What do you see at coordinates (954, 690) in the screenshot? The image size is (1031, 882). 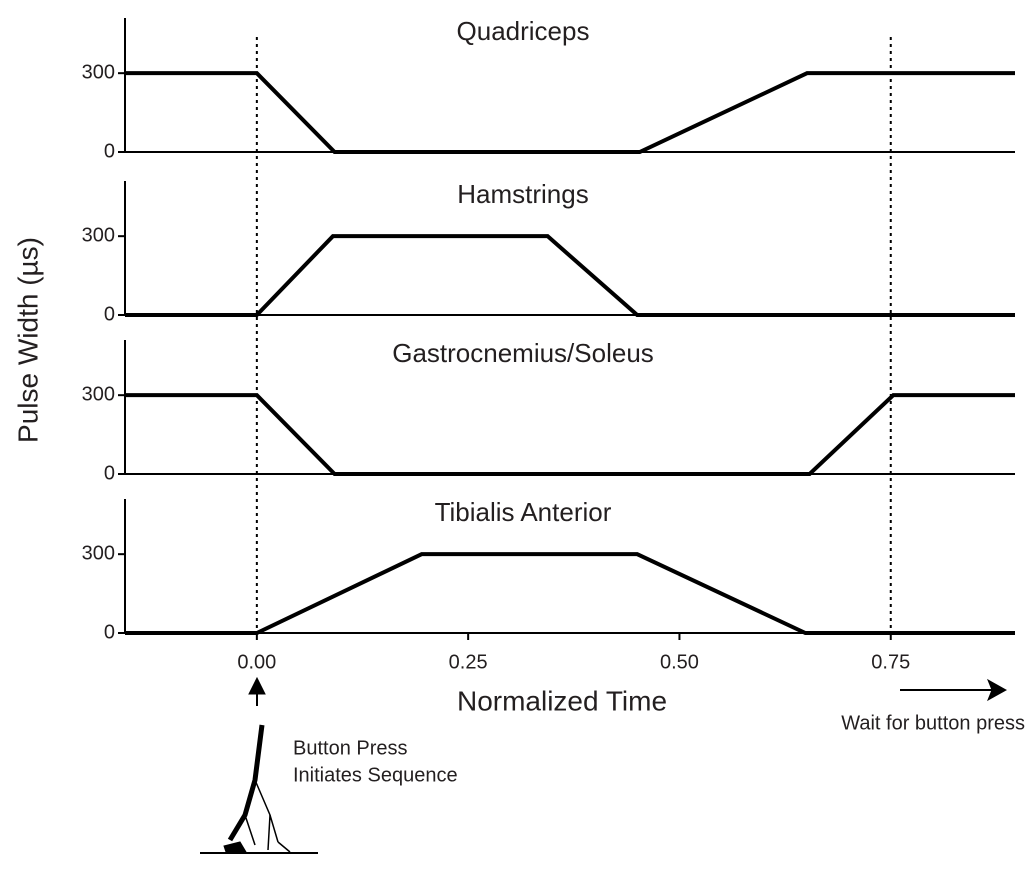 I see `arrow-right` at bounding box center [954, 690].